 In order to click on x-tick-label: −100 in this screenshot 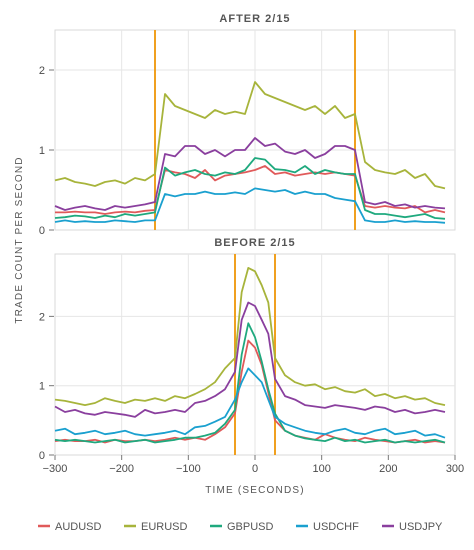, I will do `click(188, 469)`.